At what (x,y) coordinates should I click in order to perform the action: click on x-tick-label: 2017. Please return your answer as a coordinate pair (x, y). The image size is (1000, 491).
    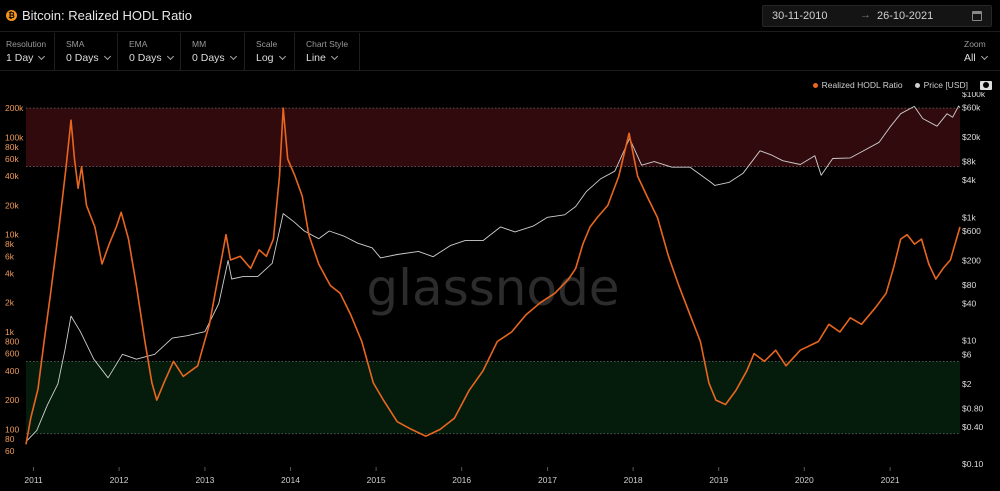
    Looking at the image, I should click on (547, 480).